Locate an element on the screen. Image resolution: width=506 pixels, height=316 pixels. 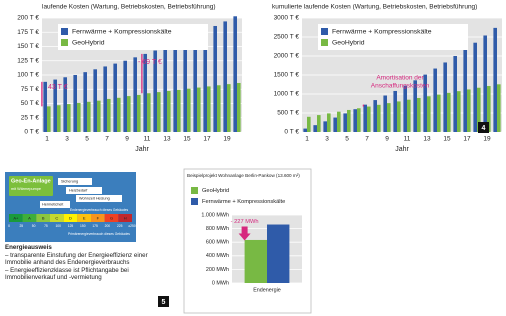
certificate-tag: Sicherung is located at coordinates (69, 182).